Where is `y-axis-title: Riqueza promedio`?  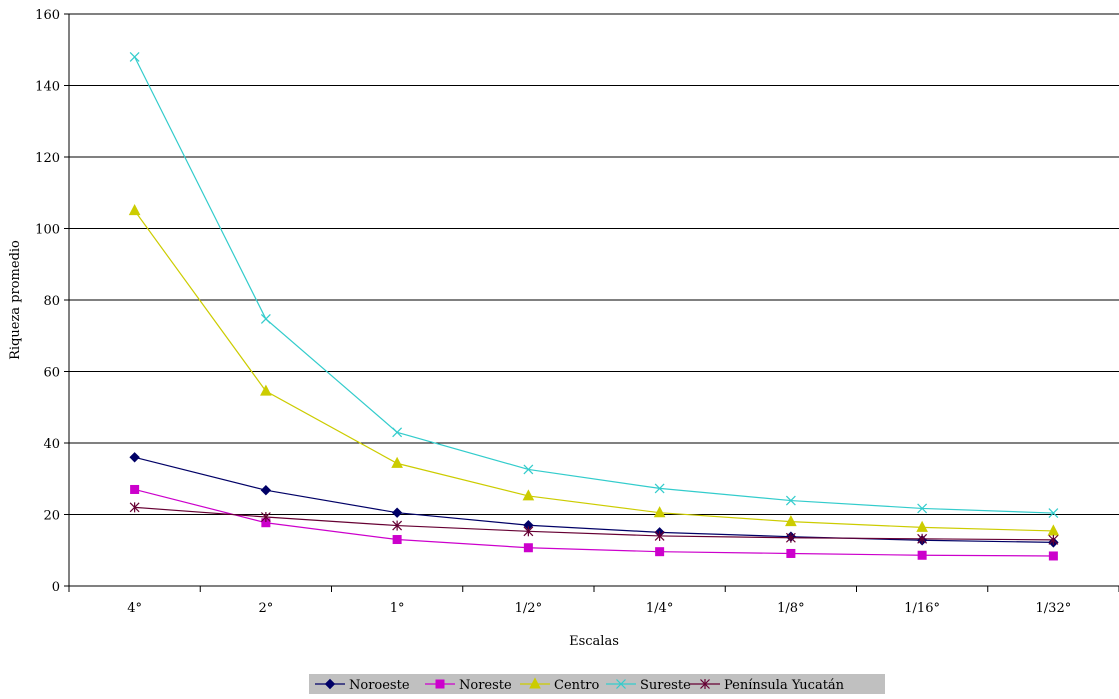 y-axis-title: Riqueza promedio is located at coordinates (15, 300).